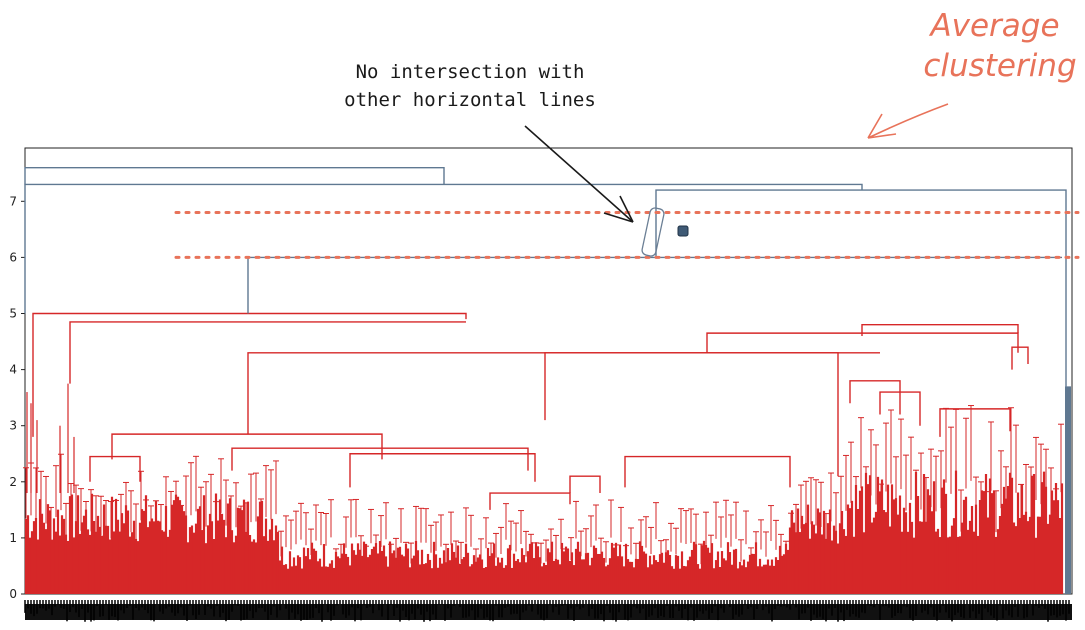  What do you see at coordinates (654, 285) in the screenshot?
I see `merge-blue-6.0` at bounding box center [654, 285].